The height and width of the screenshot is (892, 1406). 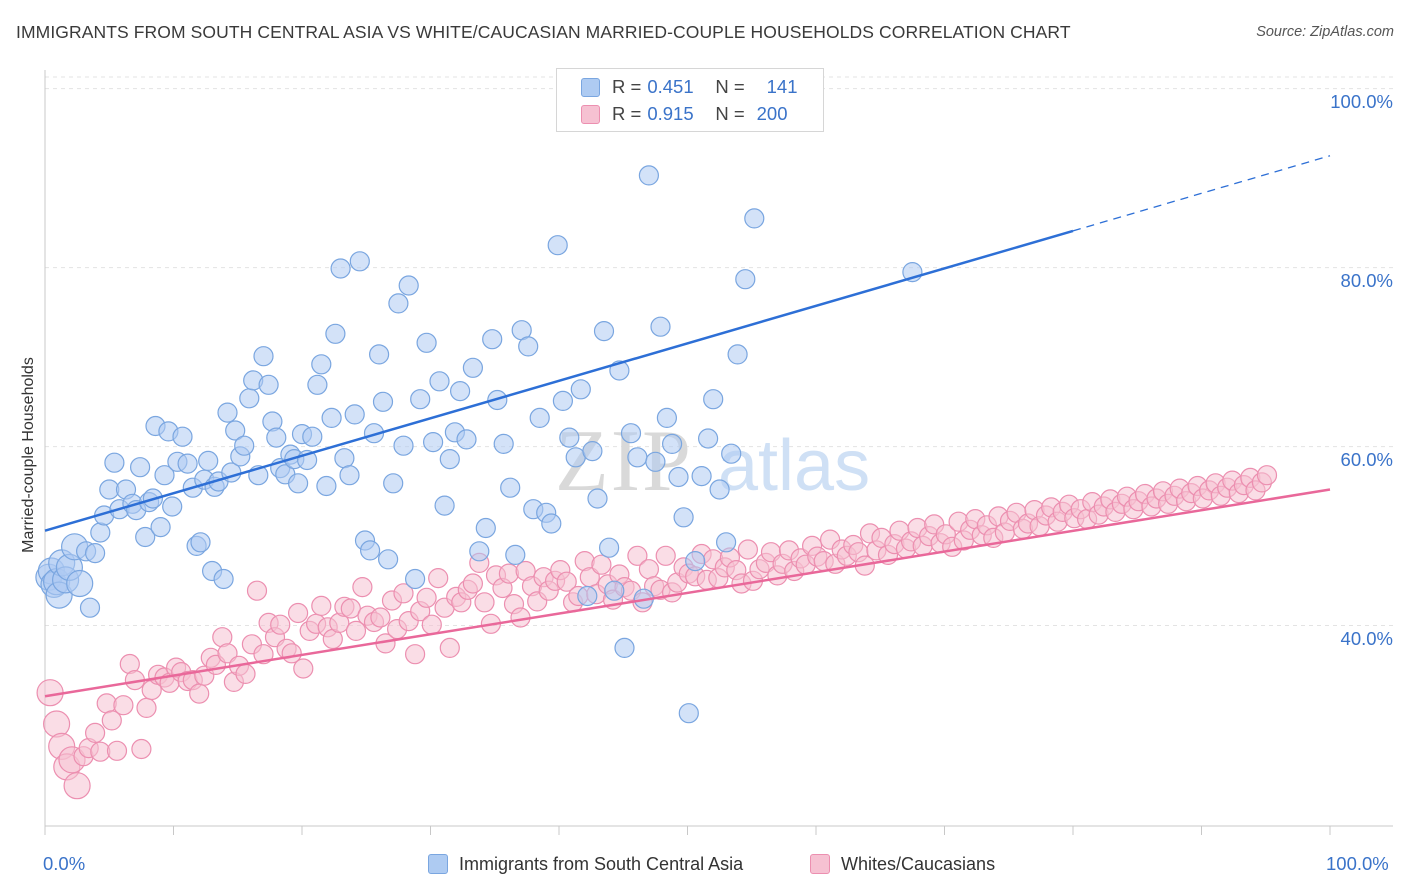 I want to click on legend-r-value-blue: 0.451, so click(x=670, y=86).